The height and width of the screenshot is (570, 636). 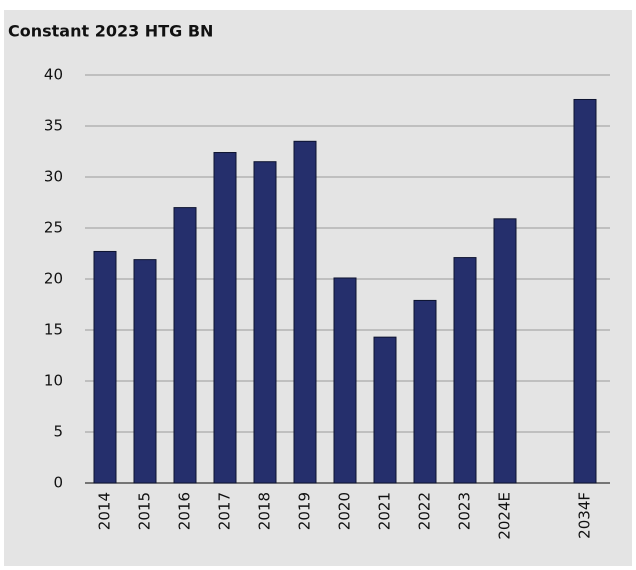 I want to click on x-tick-label: 2015, so click(x=145, y=511).